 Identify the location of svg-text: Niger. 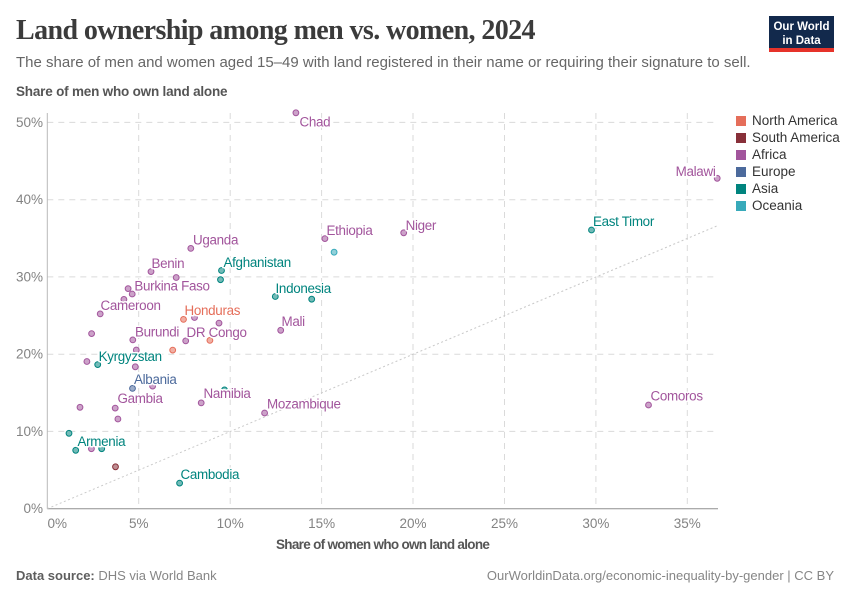
(421, 225).